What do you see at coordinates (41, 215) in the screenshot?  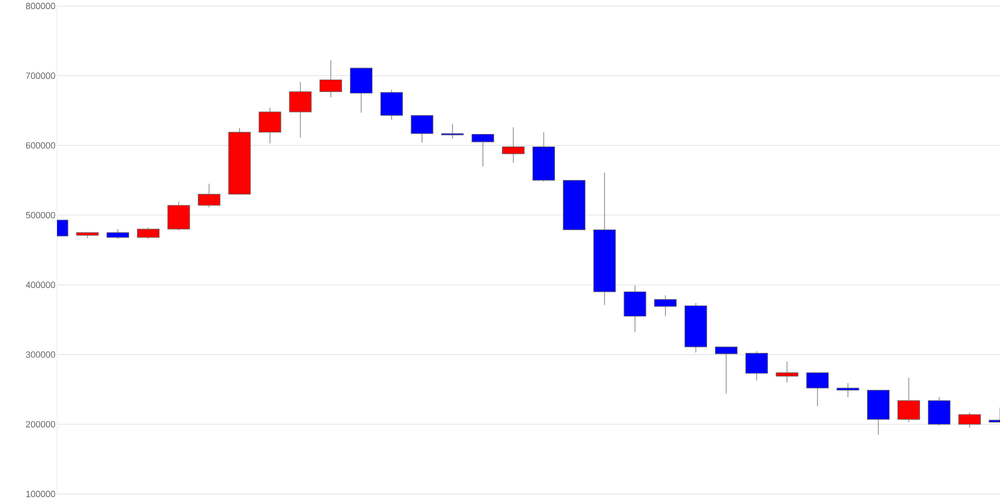 I see `y-tick-label: 500000` at bounding box center [41, 215].